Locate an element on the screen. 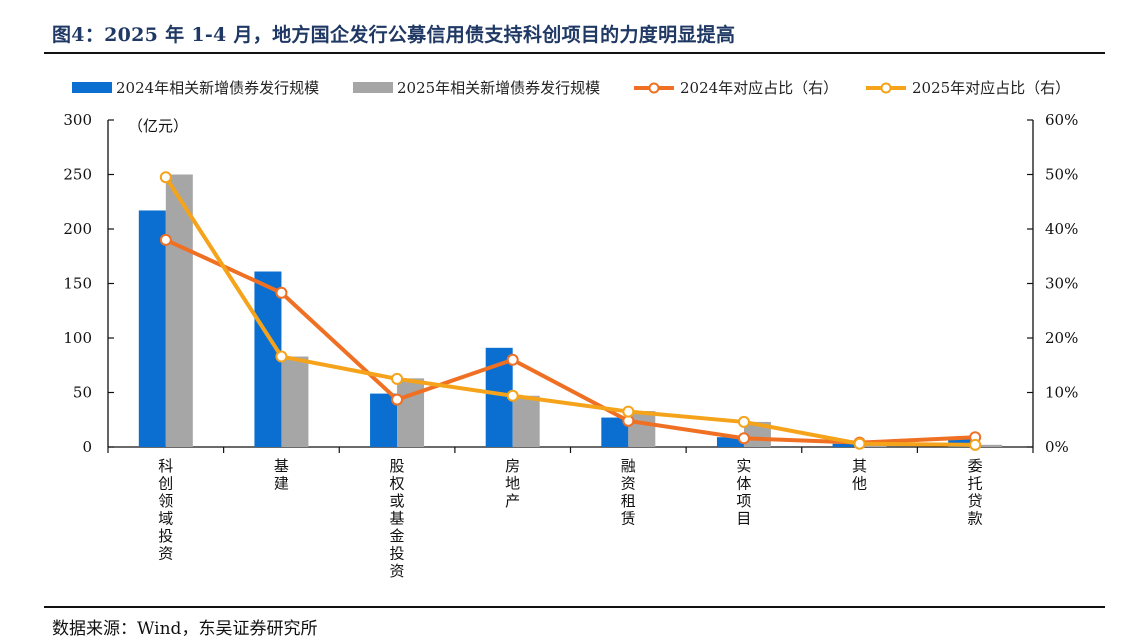 This screenshot has height=640, width=1127. category-label: 其他 is located at coordinates (859, 475).